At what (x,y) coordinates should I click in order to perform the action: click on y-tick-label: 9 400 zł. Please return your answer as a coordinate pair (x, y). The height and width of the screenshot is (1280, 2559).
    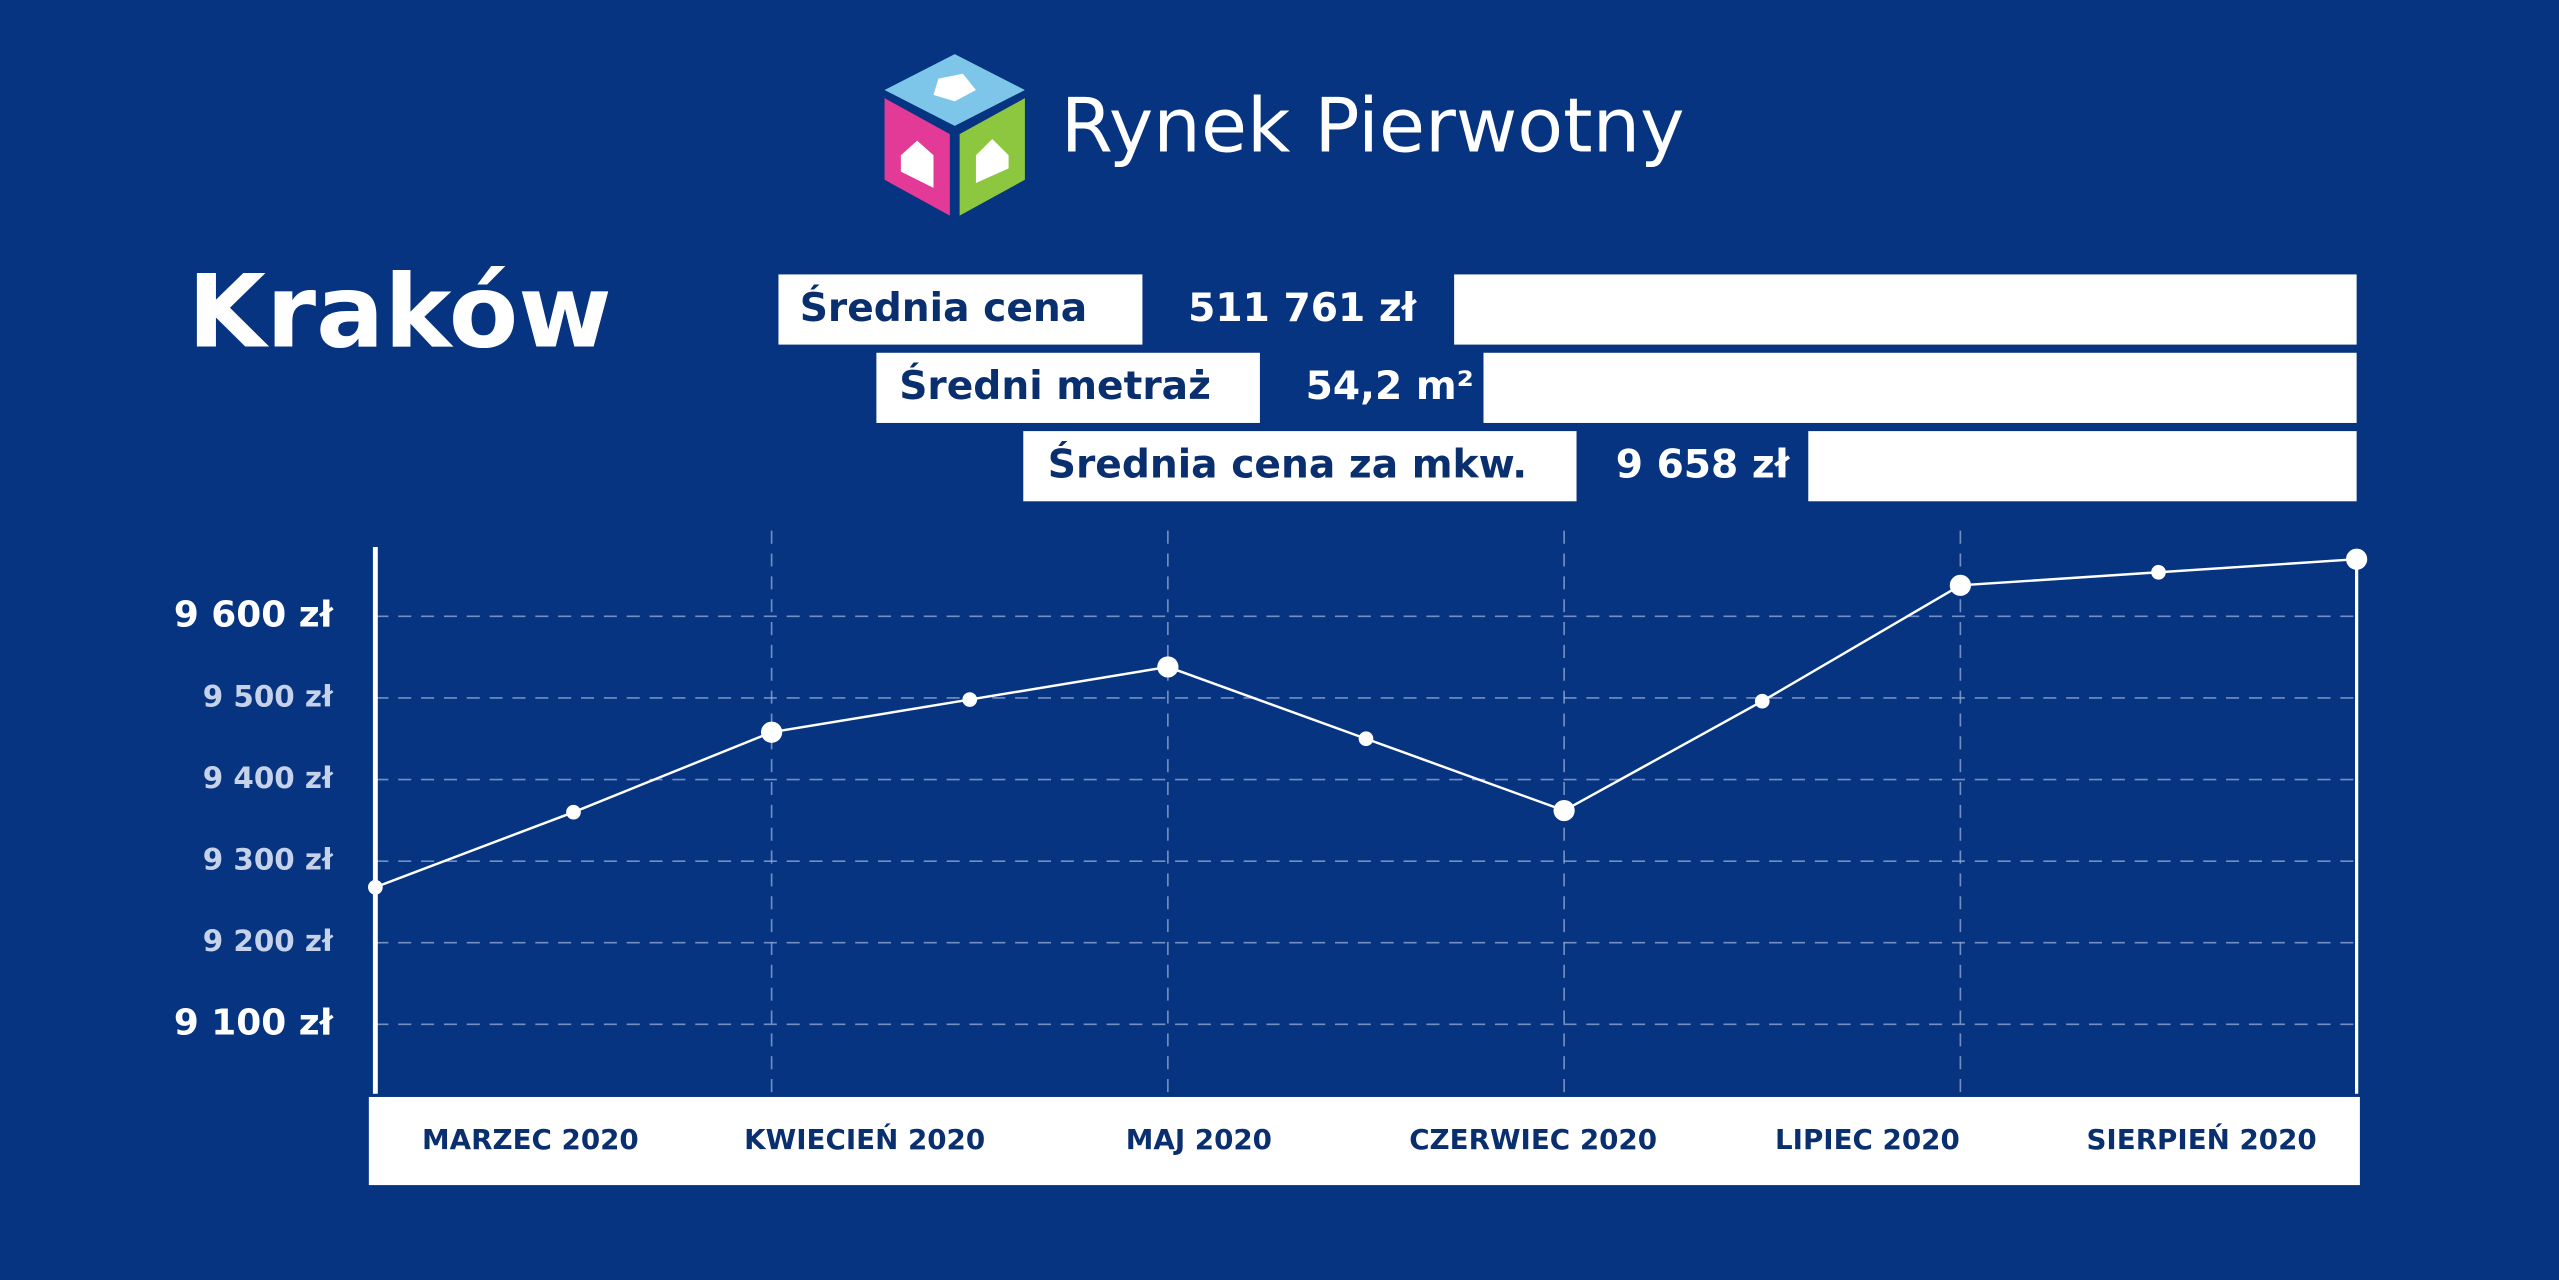
    Looking at the image, I should click on (268, 778).